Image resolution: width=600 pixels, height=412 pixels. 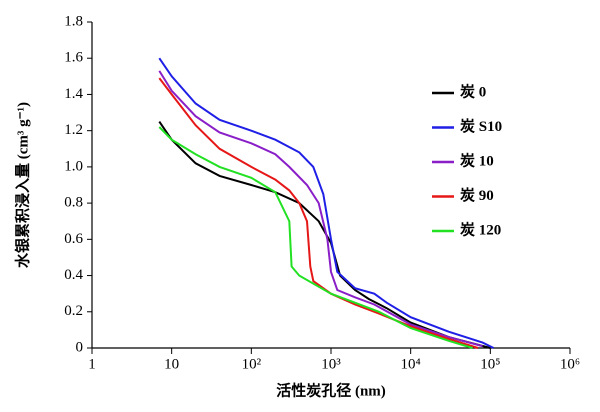 What do you see at coordinates (480, 229) in the screenshot?
I see `legend-label: 炭 120` at bounding box center [480, 229].